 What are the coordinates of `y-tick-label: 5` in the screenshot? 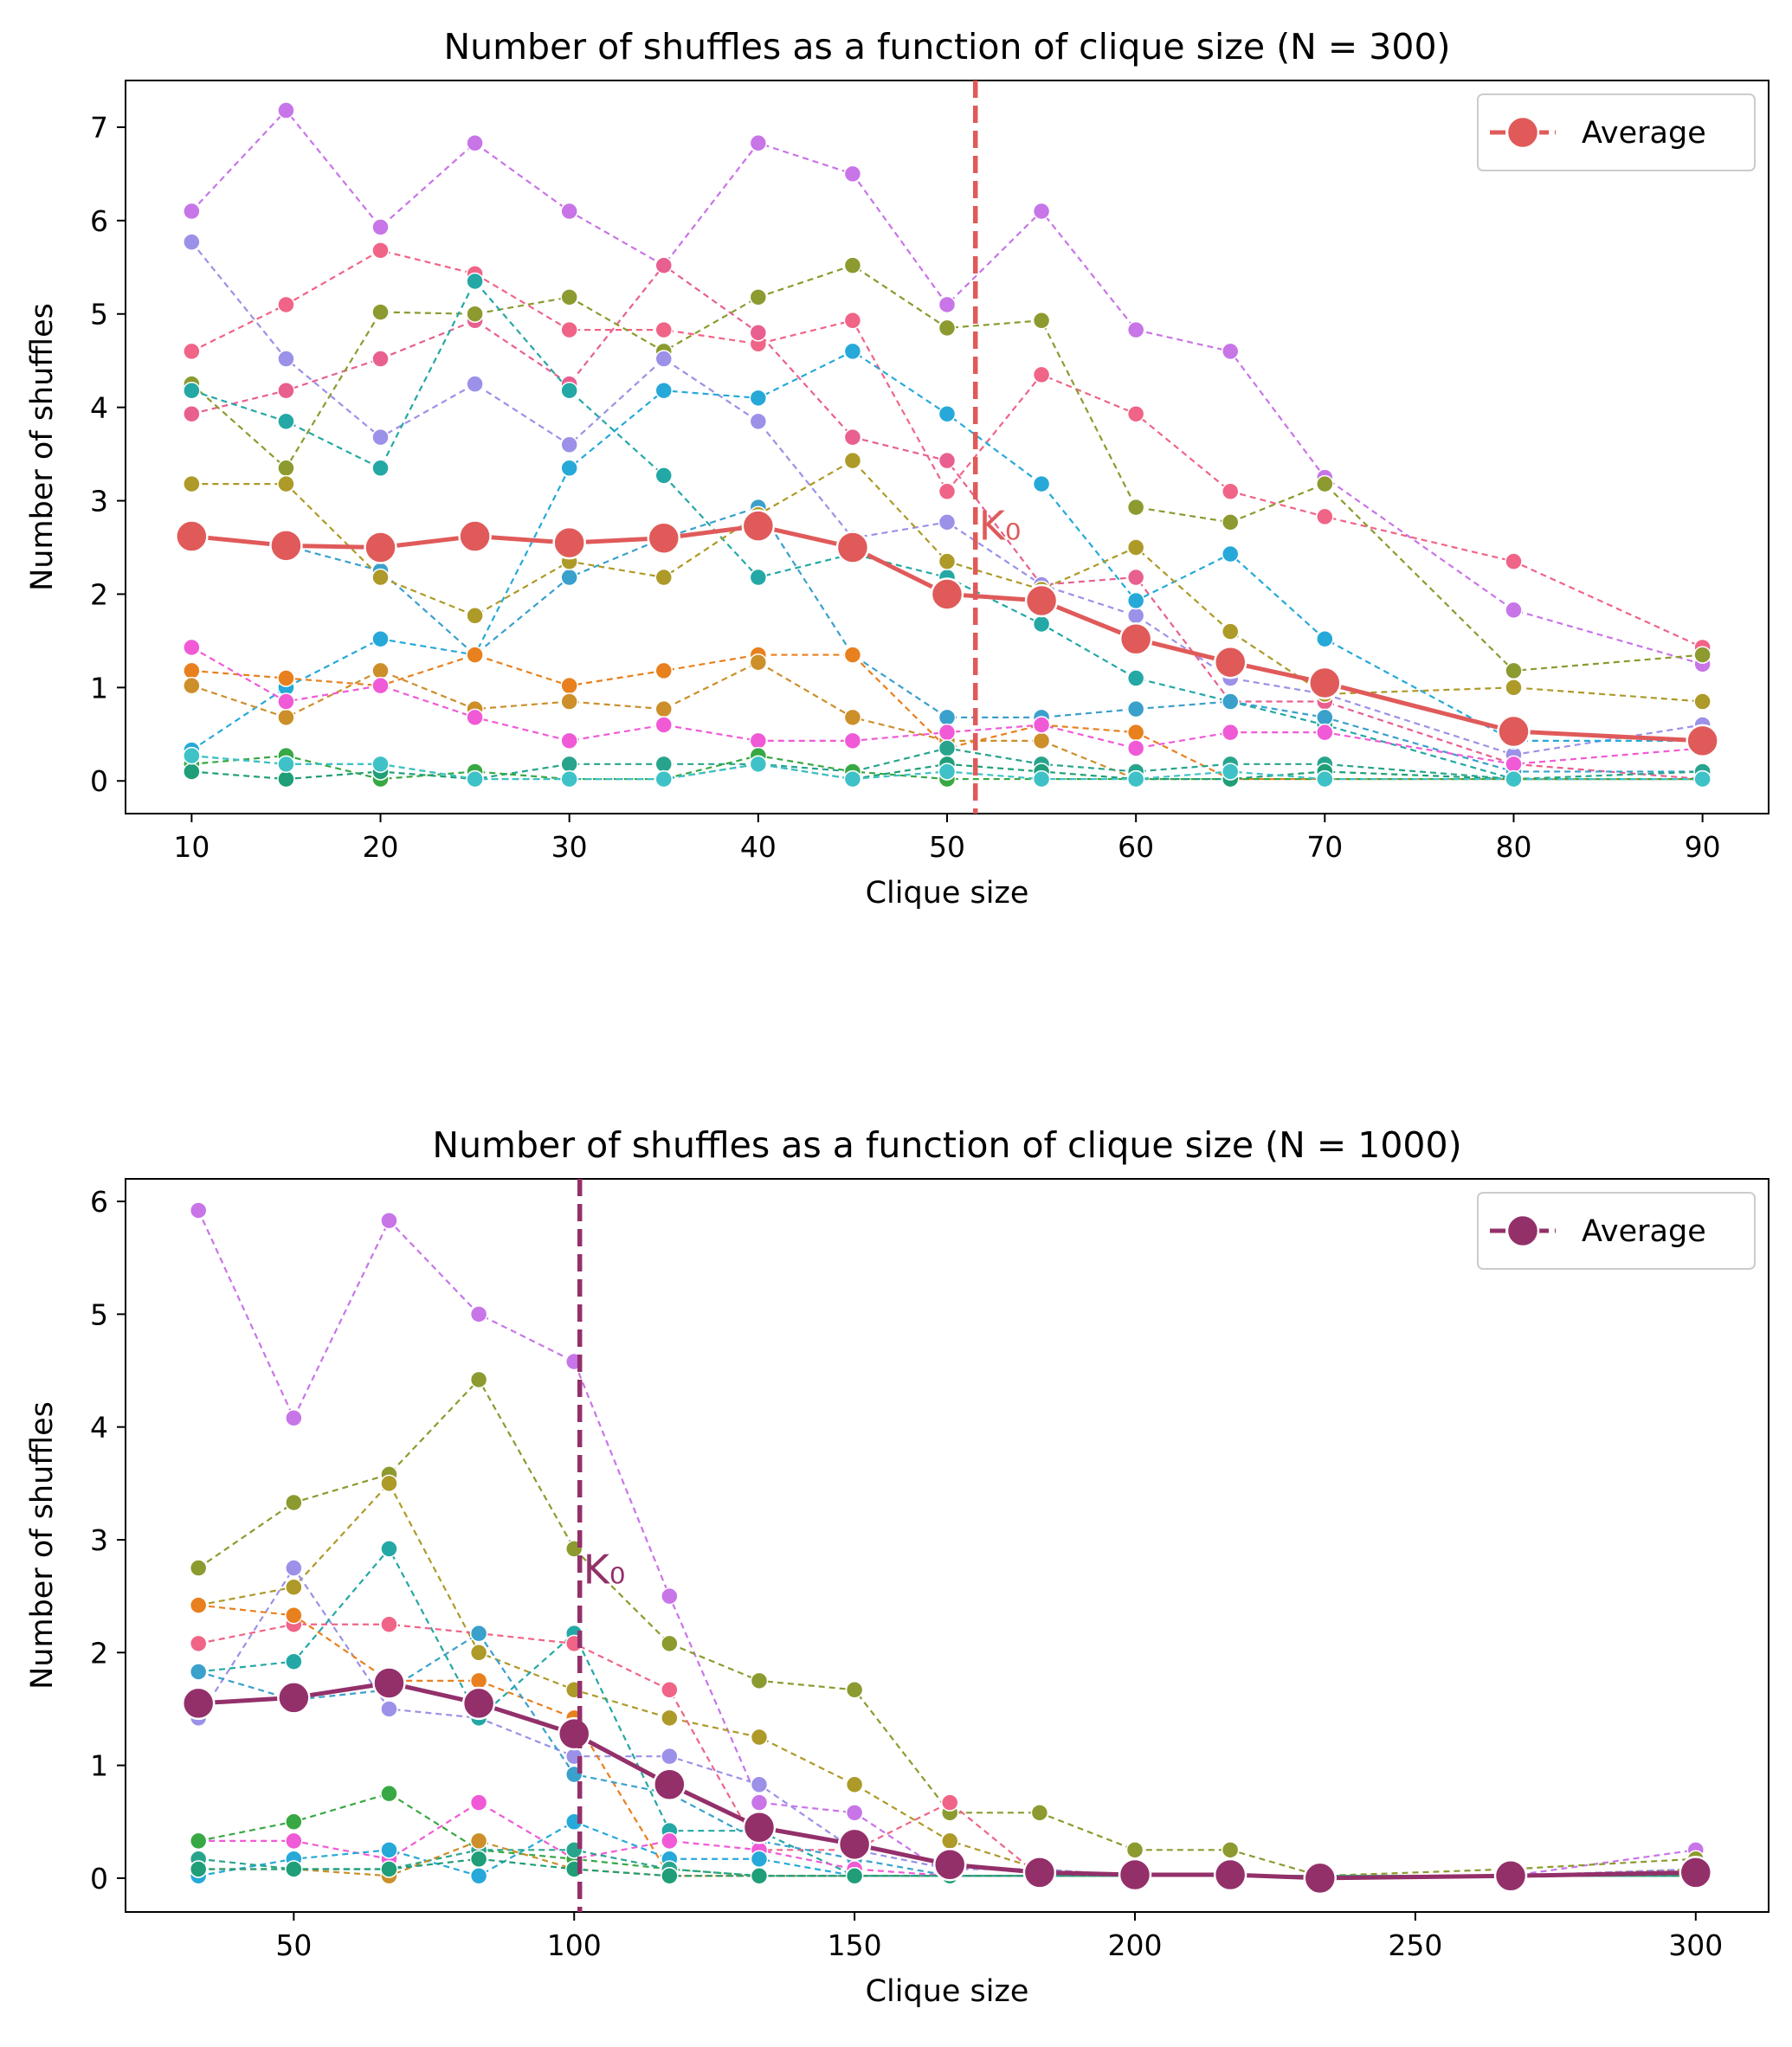 It's located at (99, 1314).